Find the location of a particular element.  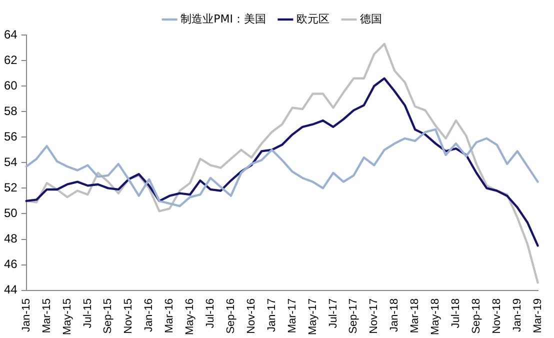

x-tick-label: Jul-16 is located at coordinates (210, 313).